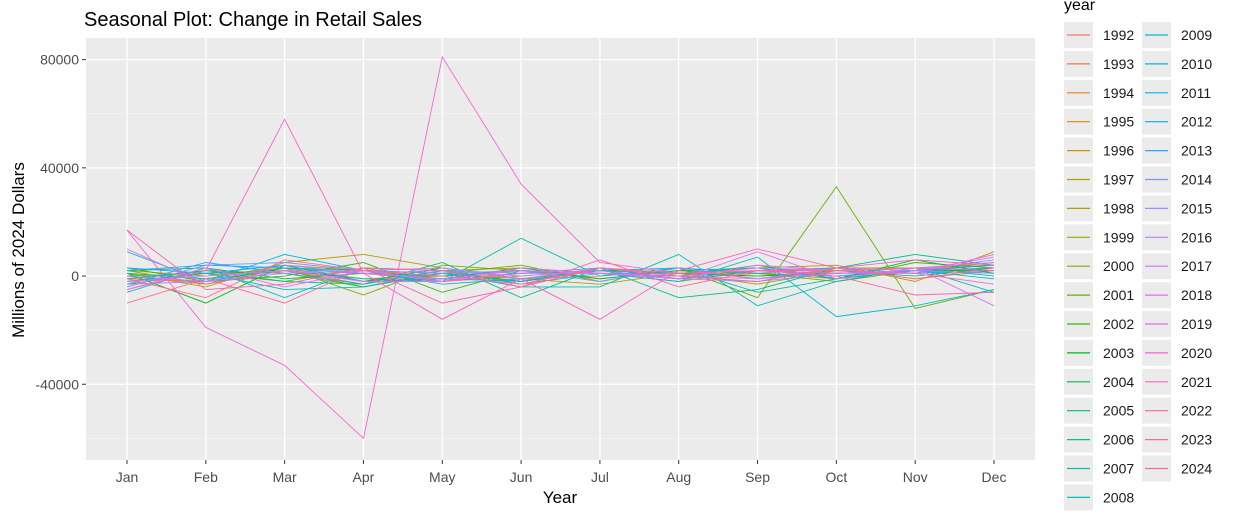  What do you see at coordinates (1196, 469) in the screenshot?
I see `legend-label: 2024` at bounding box center [1196, 469].